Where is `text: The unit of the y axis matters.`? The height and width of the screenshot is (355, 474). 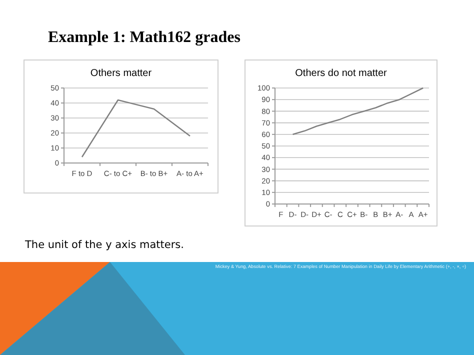
text: The unit of the y axis matters. is located at coordinates (104, 245).